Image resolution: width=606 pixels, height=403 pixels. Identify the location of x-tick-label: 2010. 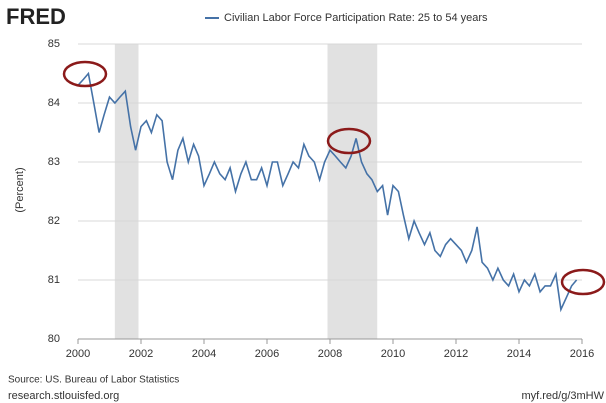
(393, 354).